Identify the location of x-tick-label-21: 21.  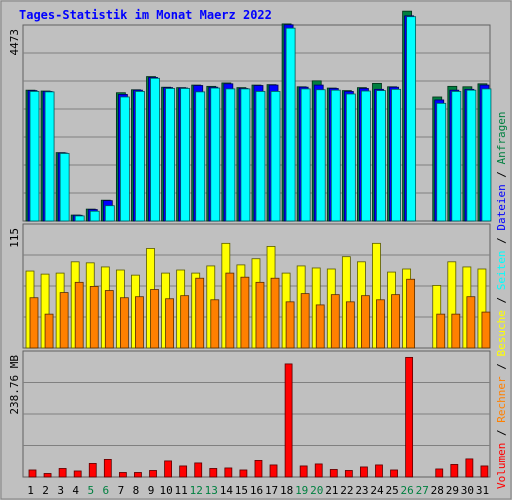
(331, 490).